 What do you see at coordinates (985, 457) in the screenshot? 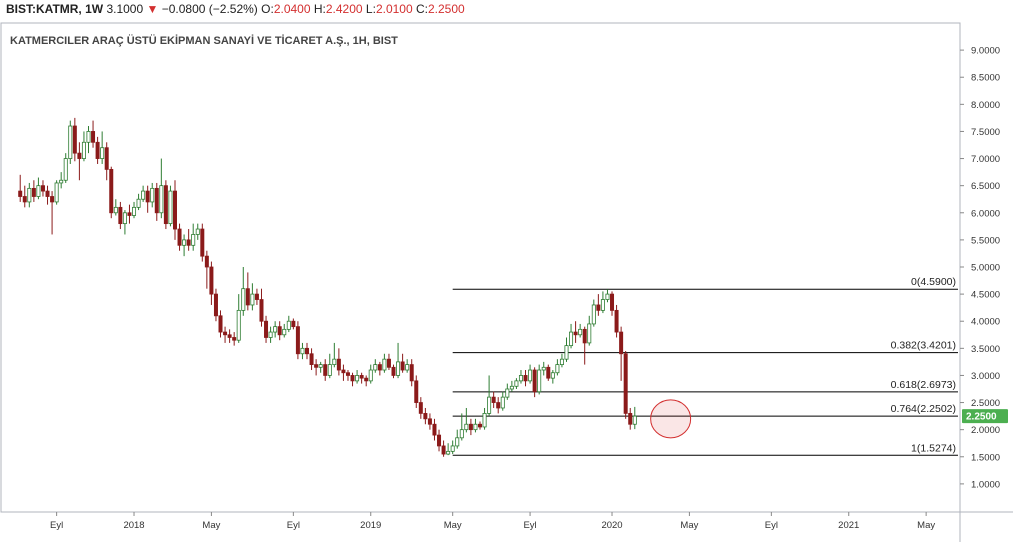
I see `y-tick-label: 1.5000` at bounding box center [985, 457].